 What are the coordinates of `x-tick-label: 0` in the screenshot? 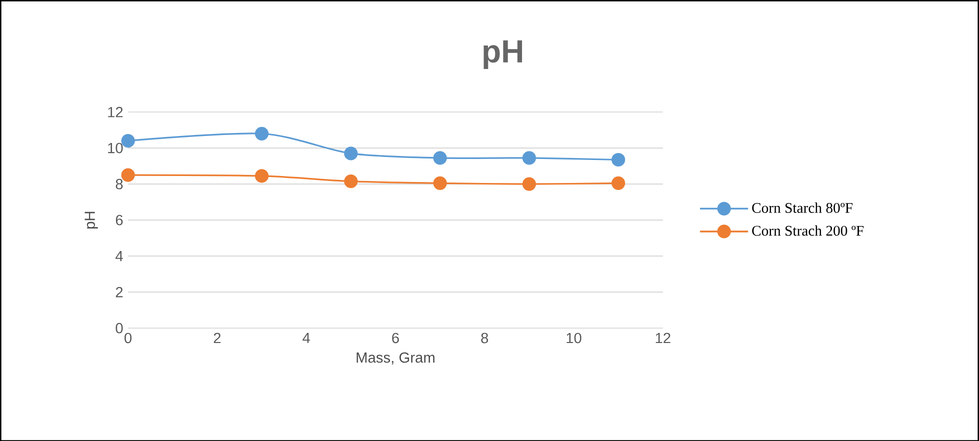 It's located at (128, 337).